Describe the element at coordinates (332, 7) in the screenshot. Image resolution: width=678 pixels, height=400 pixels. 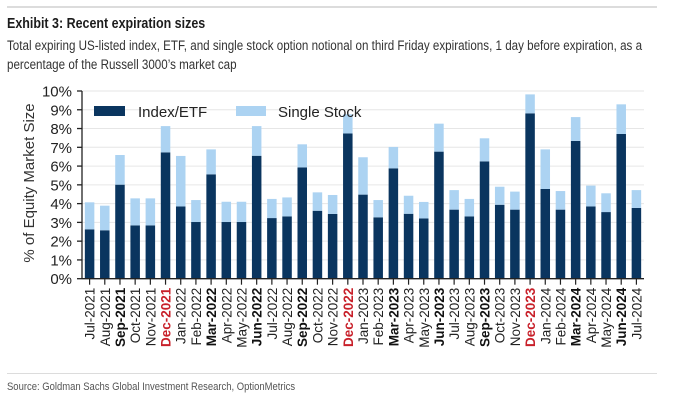
I see `top-divider` at that location.